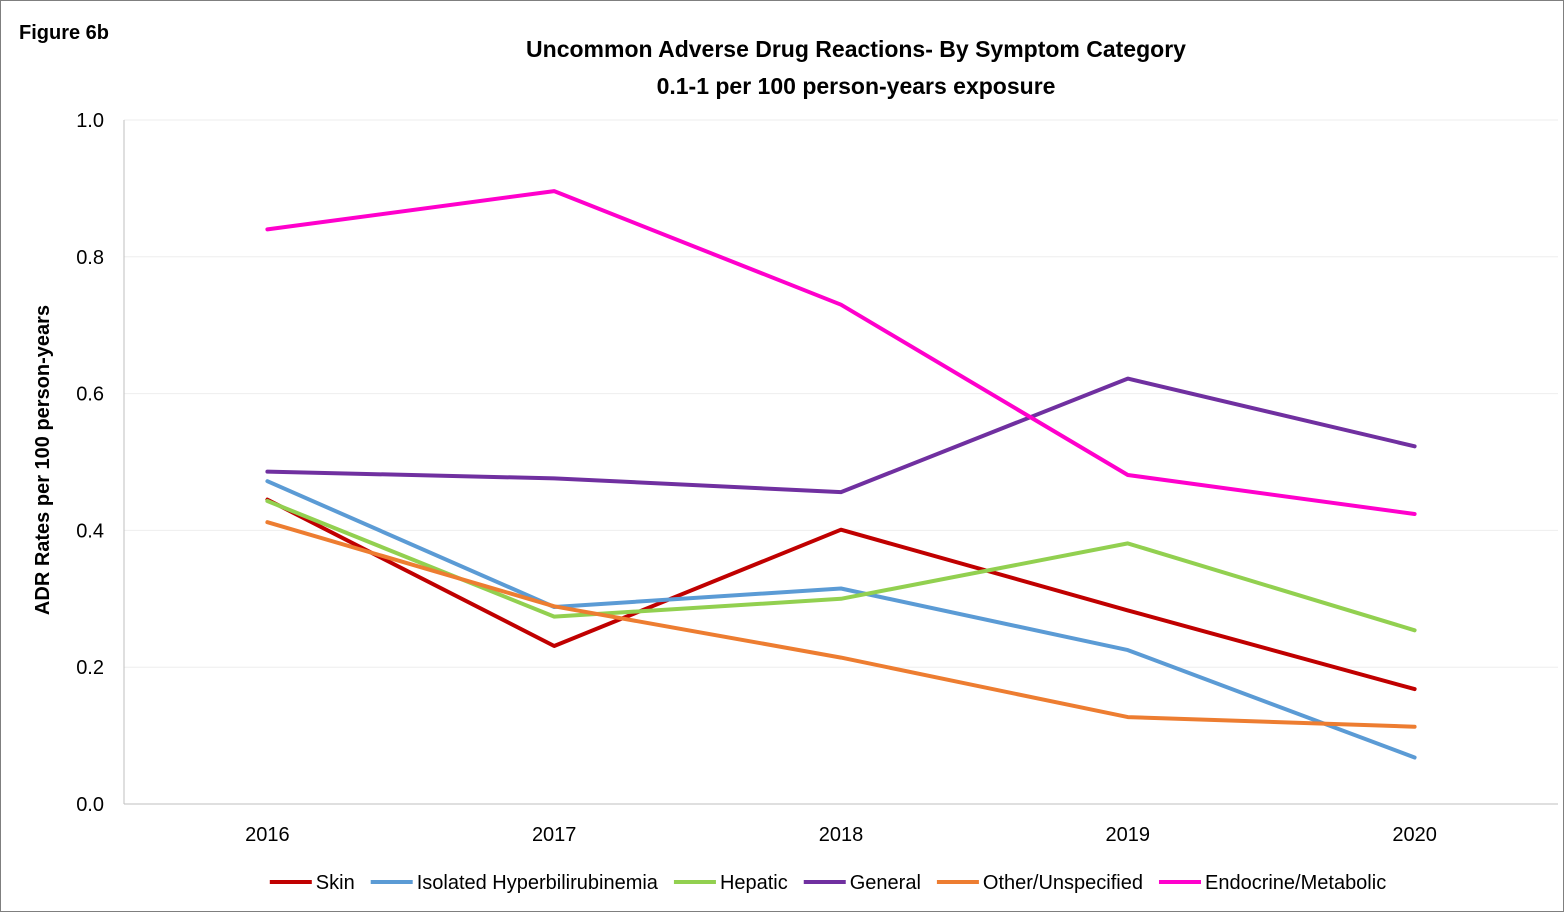  I want to click on y-tick-label: 0.2, so click(90, 668).